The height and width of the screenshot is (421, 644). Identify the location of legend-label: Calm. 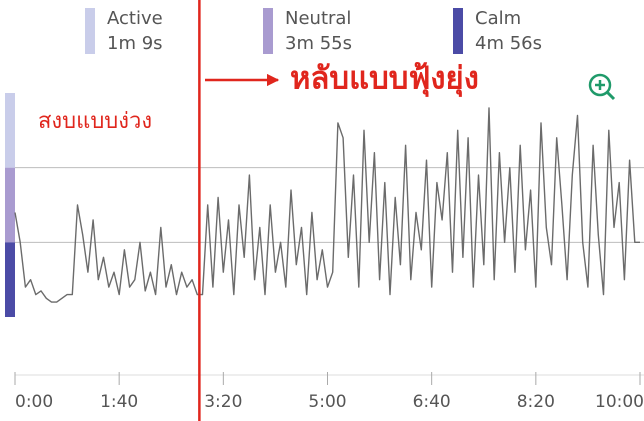
(498, 18).